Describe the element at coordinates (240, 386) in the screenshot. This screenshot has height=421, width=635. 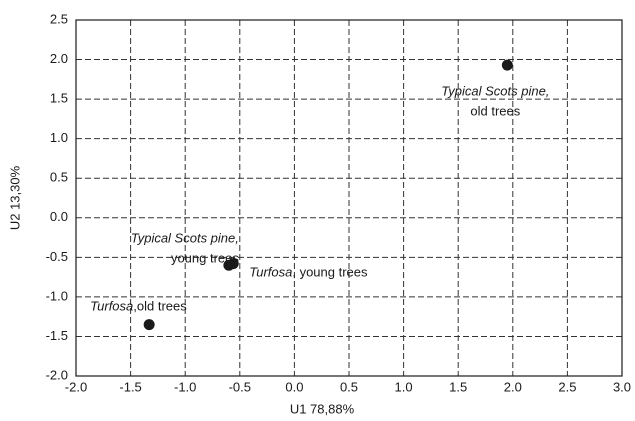
I see `x-tick-label: -0.5` at that location.